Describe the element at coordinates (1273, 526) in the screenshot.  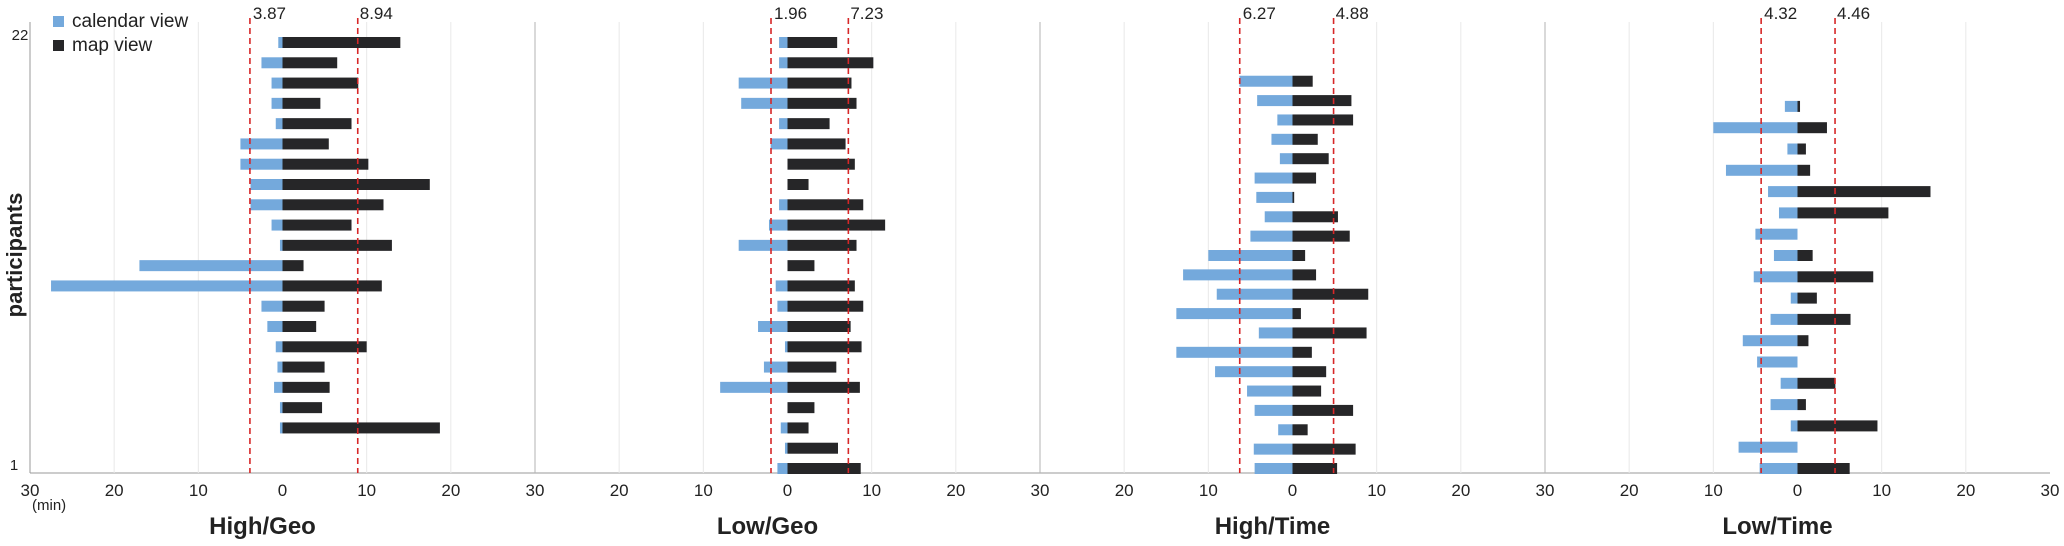
I see `panel-title: High/Time` at that location.